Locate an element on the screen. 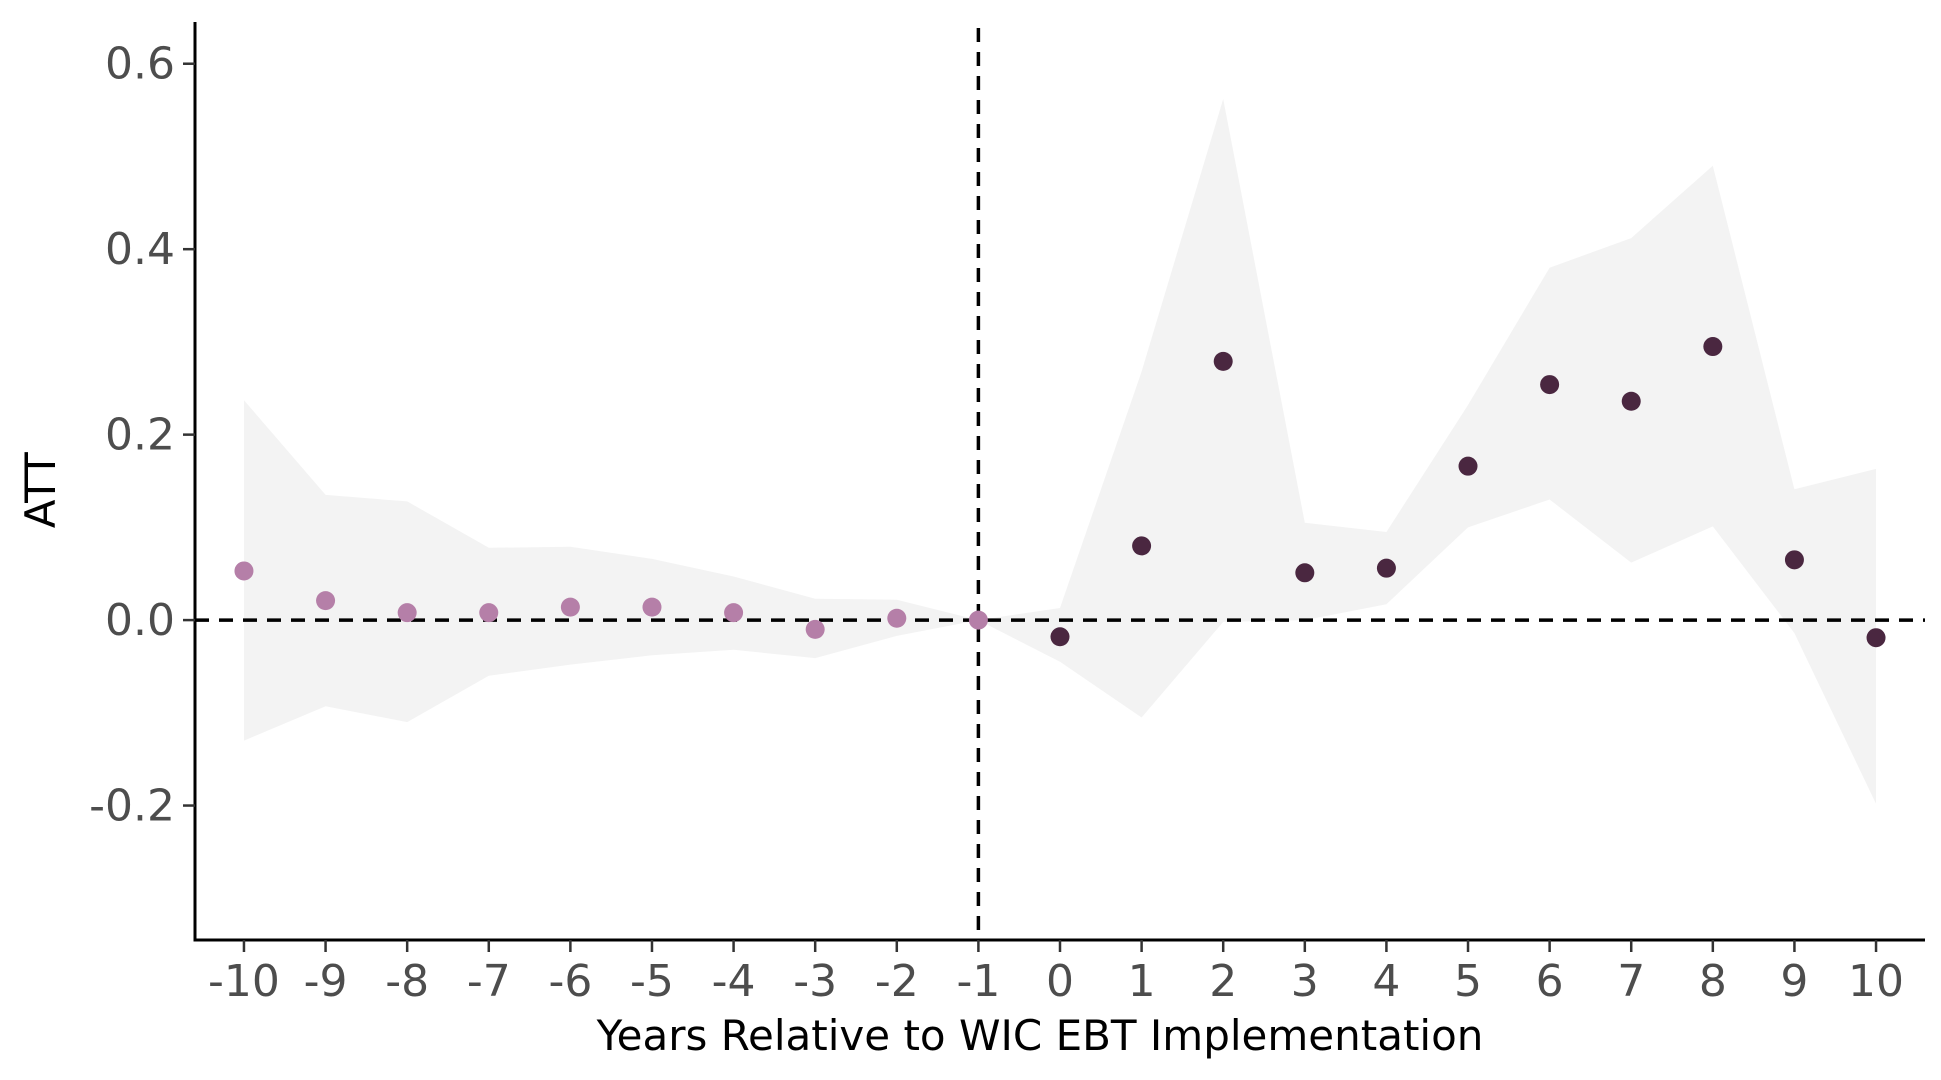 The width and height of the screenshot is (1941, 1080). y-tick-label: -0.2 is located at coordinates (132, 806).